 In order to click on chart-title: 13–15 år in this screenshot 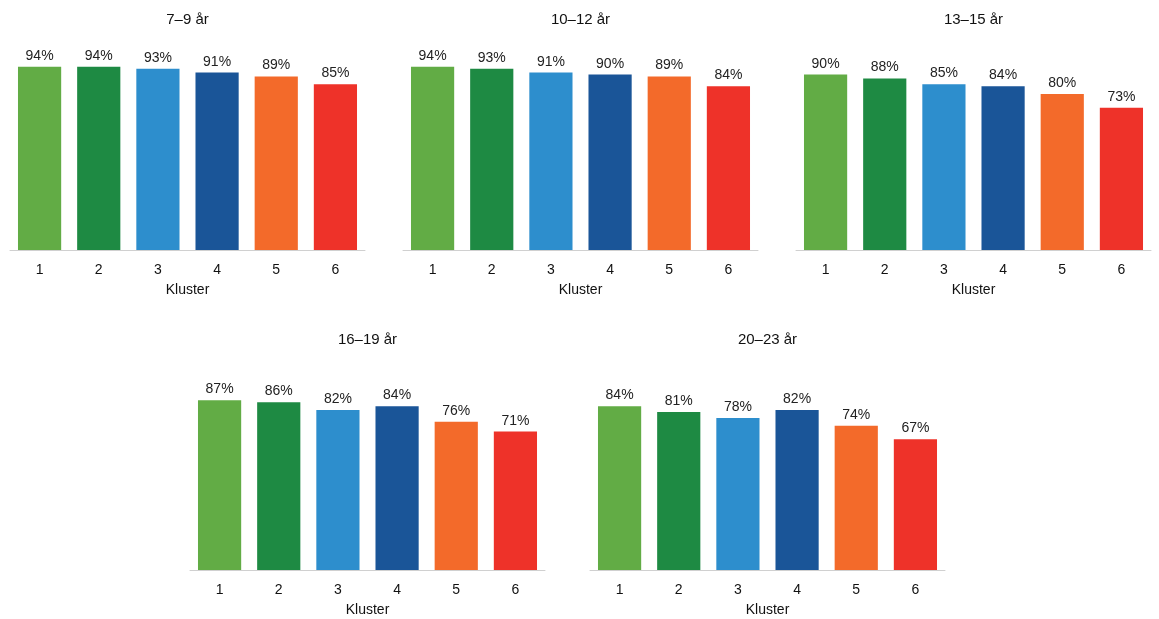, I will do `click(973, 18)`.